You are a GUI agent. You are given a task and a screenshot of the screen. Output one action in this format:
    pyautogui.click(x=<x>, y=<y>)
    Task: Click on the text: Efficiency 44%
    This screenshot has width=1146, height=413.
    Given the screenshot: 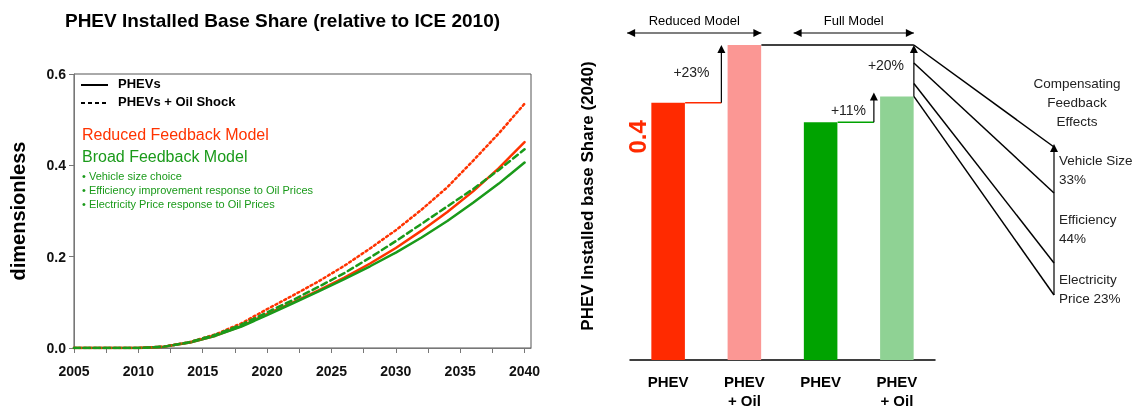 What is the action you would take?
    pyautogui.click(x=1088, y=229)
    